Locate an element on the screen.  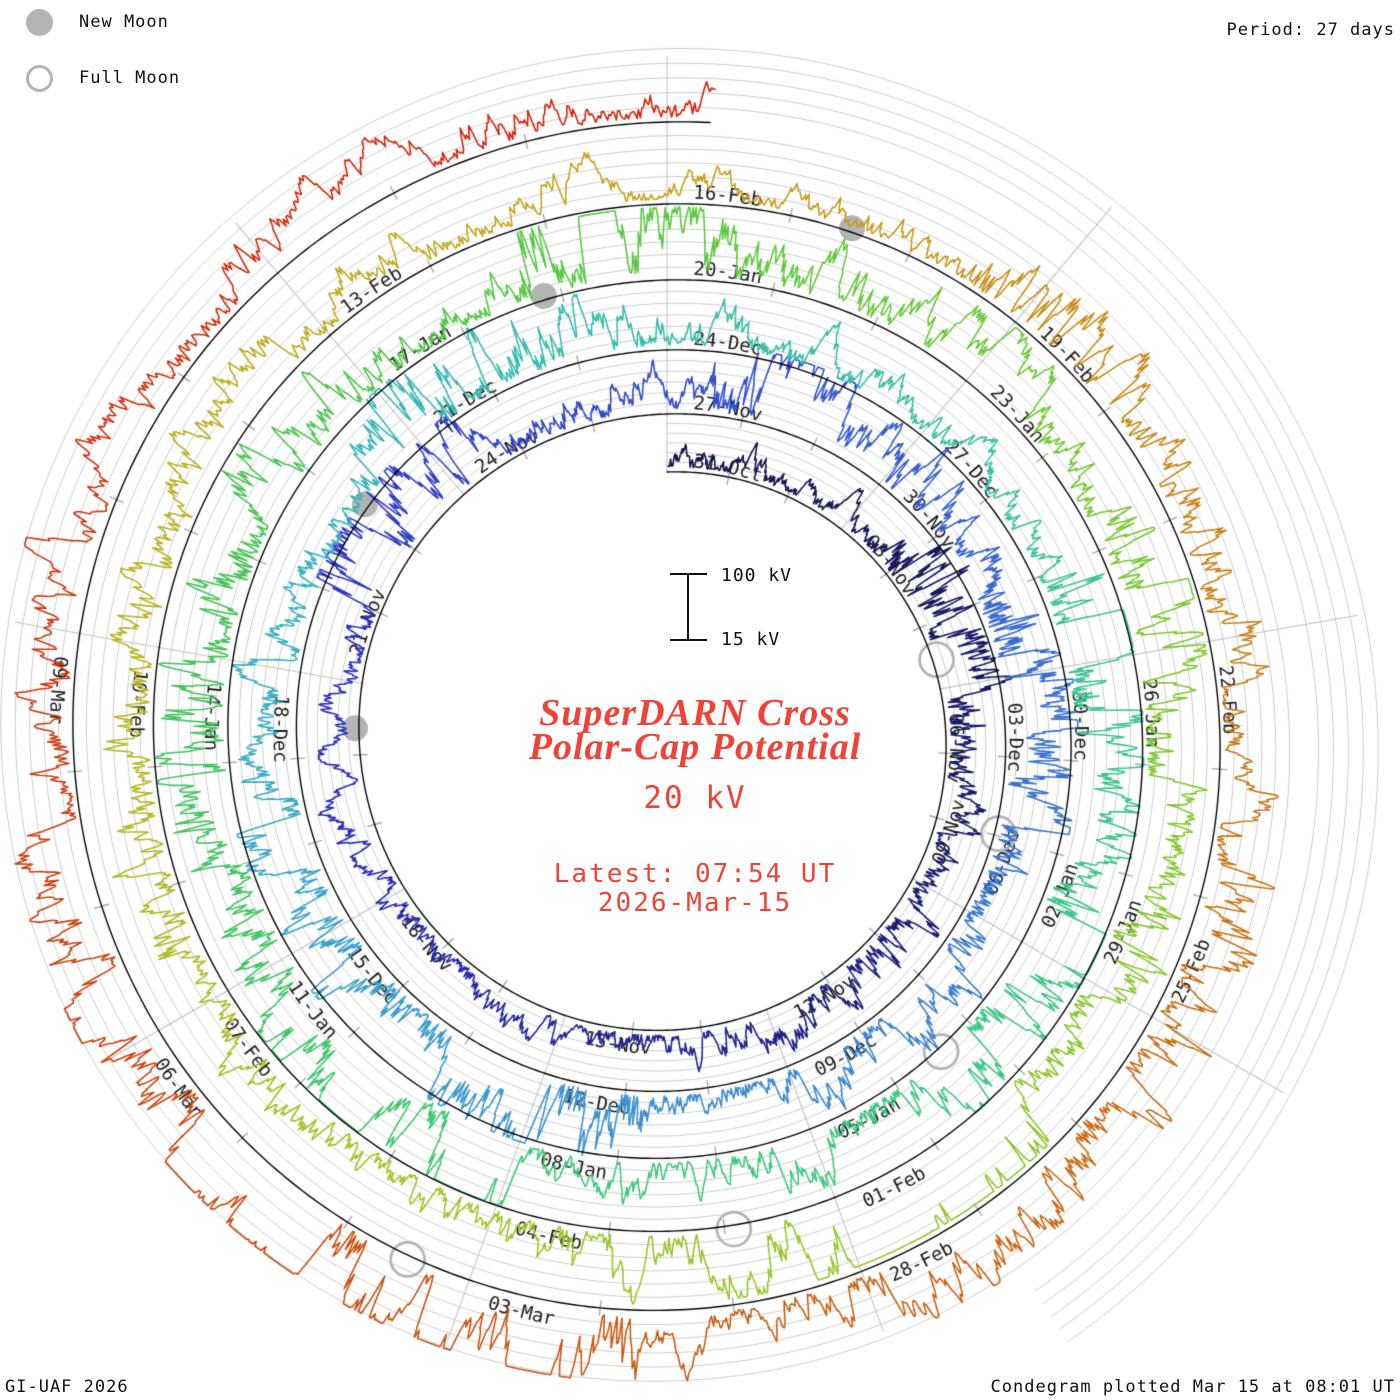
credit-label: GI-UAF 2026 is located at coordinates (67, 1387).